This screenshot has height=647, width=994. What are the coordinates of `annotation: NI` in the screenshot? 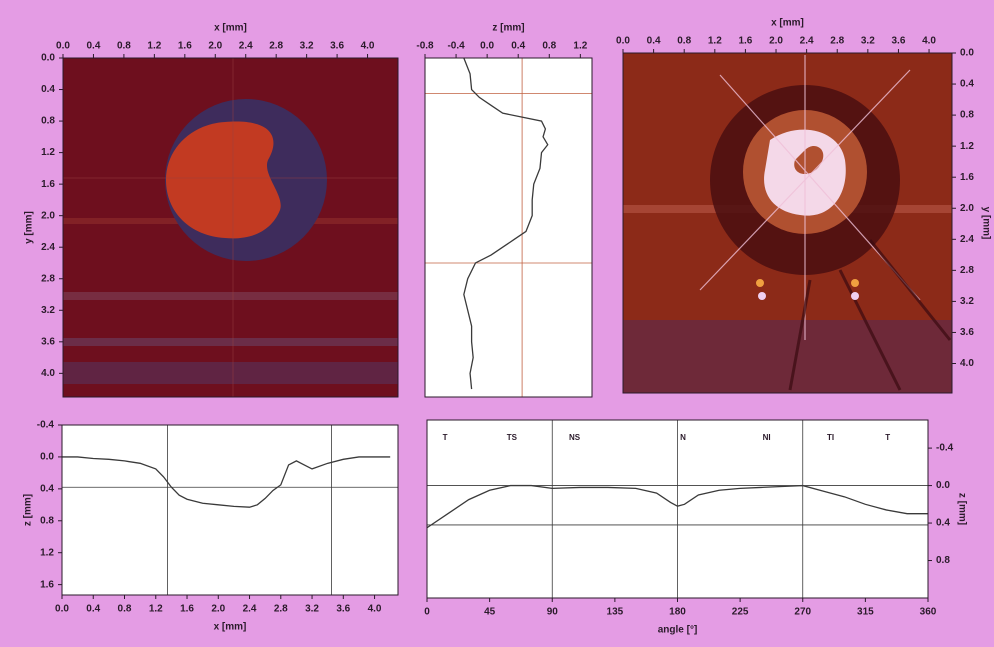 It's located at (767, 437).